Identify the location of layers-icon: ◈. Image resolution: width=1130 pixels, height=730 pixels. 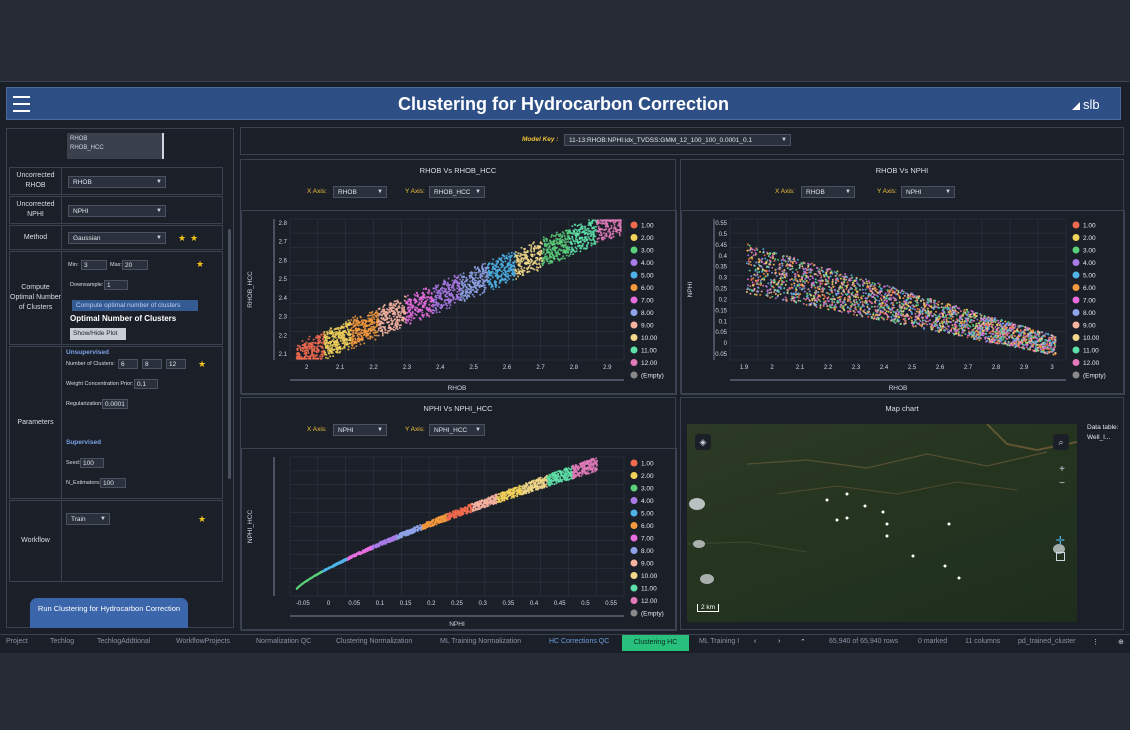
(703, 442).